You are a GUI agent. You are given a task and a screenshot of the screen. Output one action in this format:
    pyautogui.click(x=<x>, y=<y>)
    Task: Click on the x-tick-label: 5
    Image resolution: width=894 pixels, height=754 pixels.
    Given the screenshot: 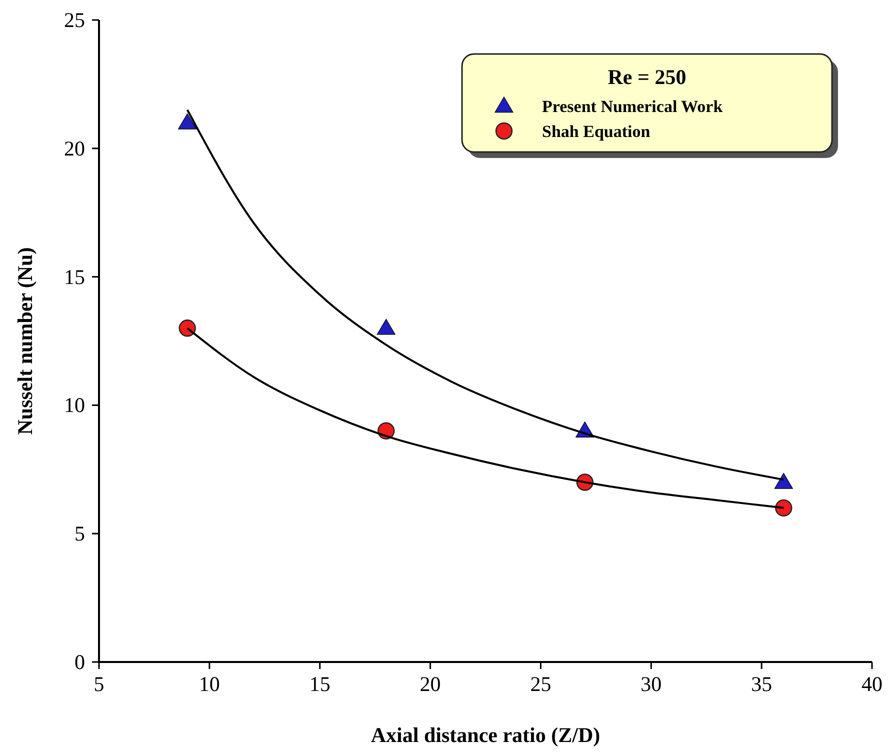 What is the action you would take?
    pyautogui.click(x=99, y=684)
    